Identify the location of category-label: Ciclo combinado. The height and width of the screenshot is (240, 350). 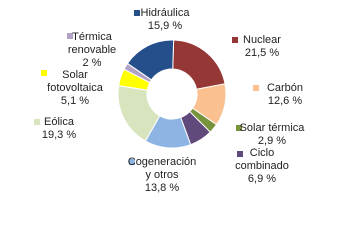
(262, 159).